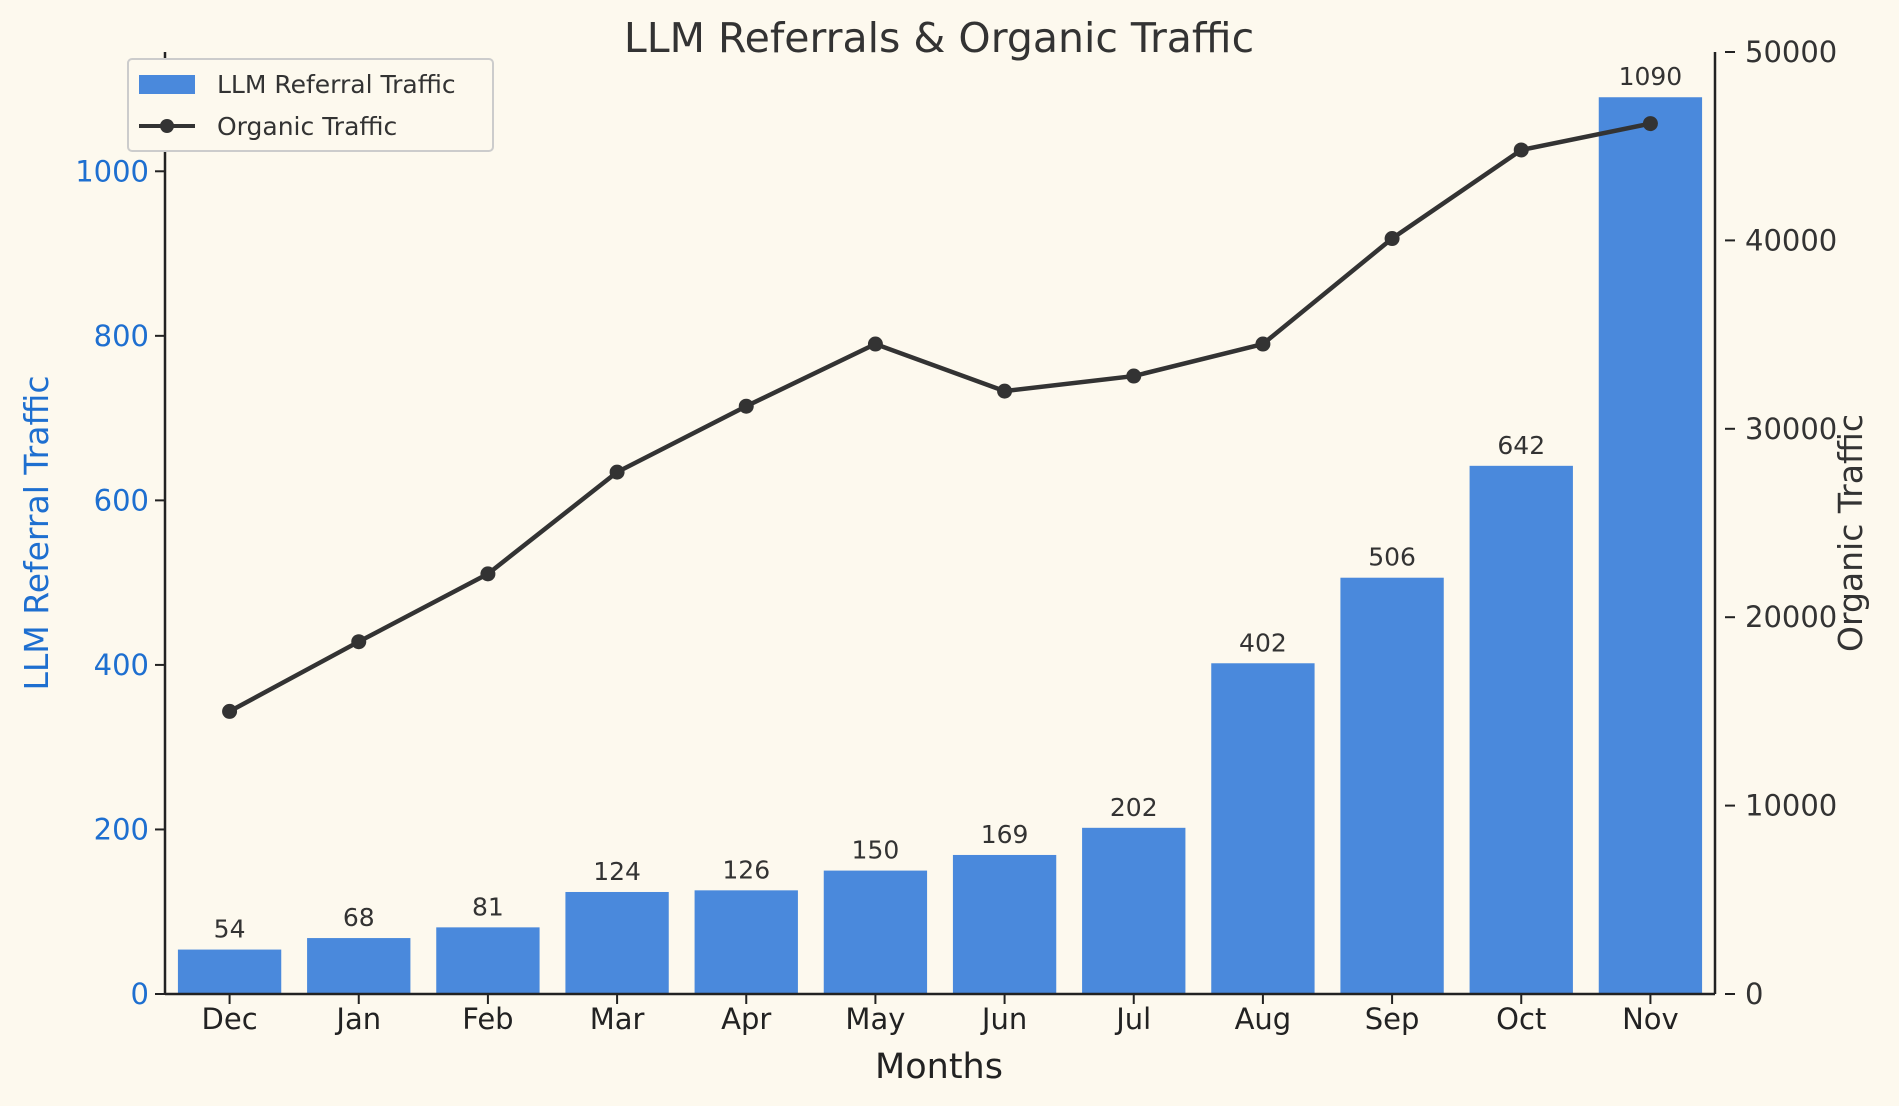  I want to click on left-tick-label: 400, so click(121, 665).